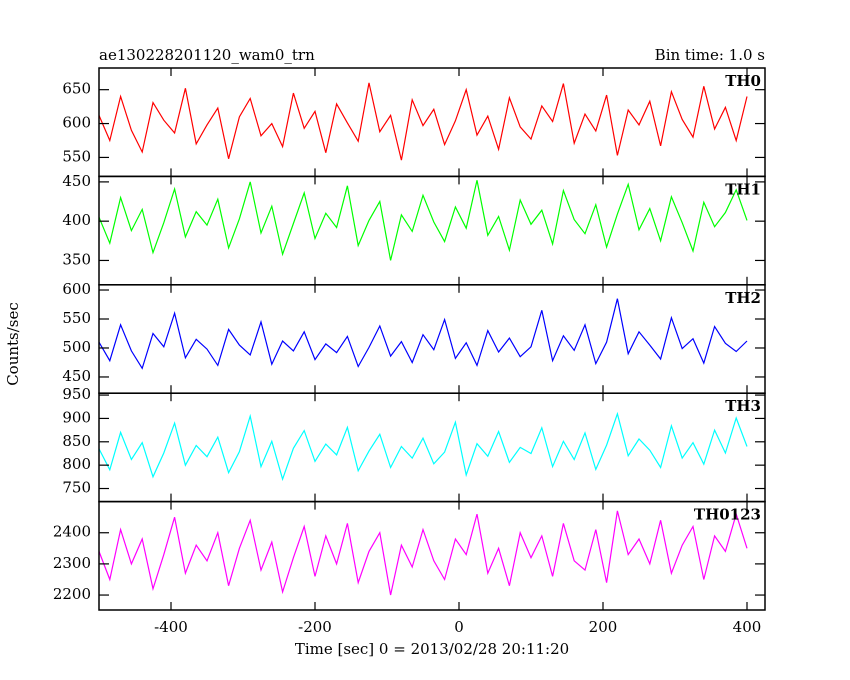 The width and height of the screenshot is (850, 680). Describe the element at coordinates (72, 532) in the screenshot. I see `y-tick-label: 2400` at that location.